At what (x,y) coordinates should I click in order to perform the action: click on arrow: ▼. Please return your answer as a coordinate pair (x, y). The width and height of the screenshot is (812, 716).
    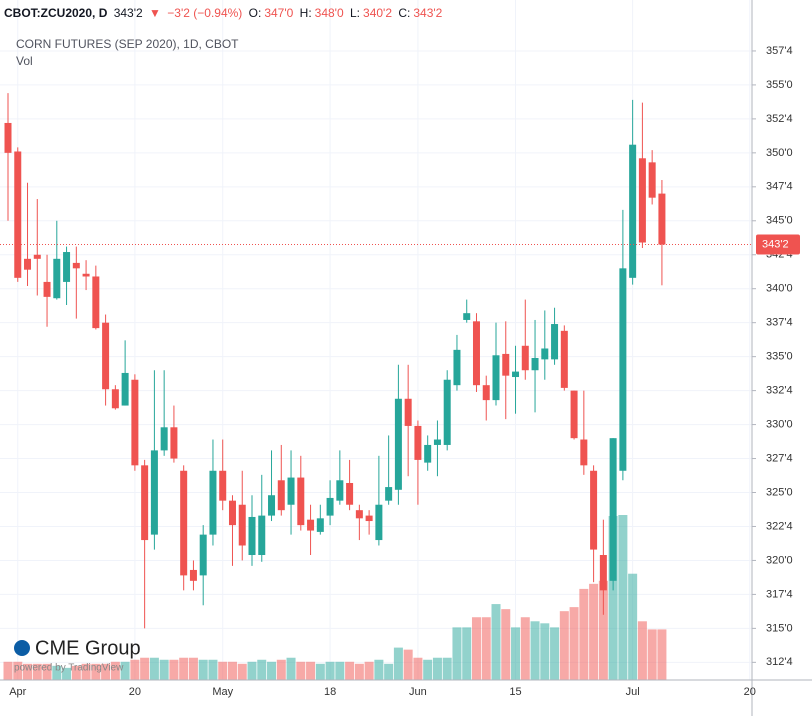
    Looking at the image, I should click on (155, 13).